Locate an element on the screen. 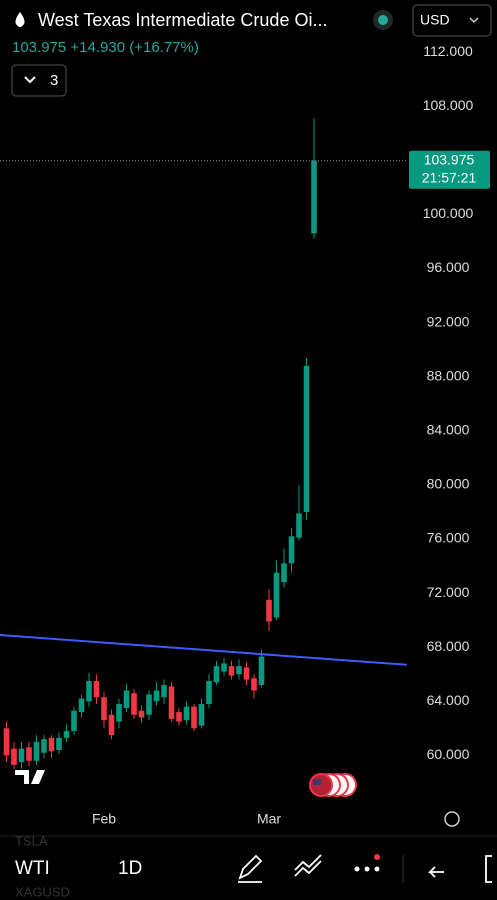  price-tag is located at coordinates (449, 169).